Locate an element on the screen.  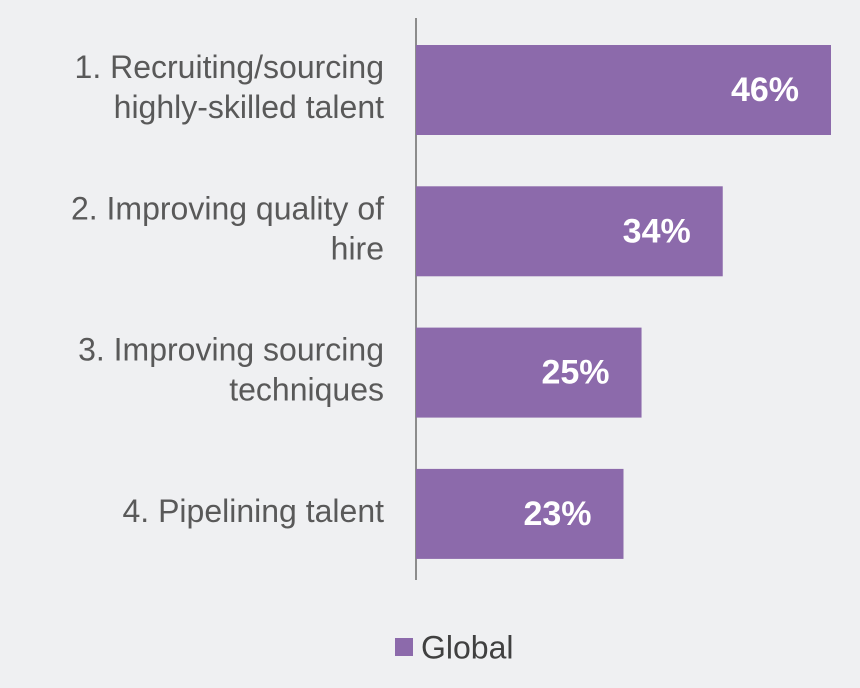
category-label: 4. Pipelining talent is located at coordinates (253, 511).